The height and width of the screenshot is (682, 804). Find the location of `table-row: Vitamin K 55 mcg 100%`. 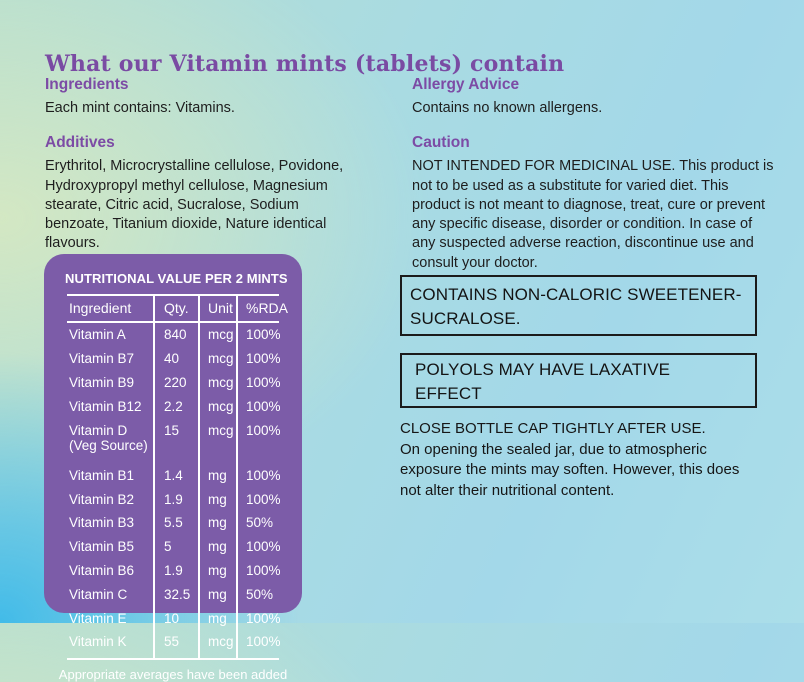

table-row: Vitamin K 55 mcg 100% is located at coordinates (174, 645).